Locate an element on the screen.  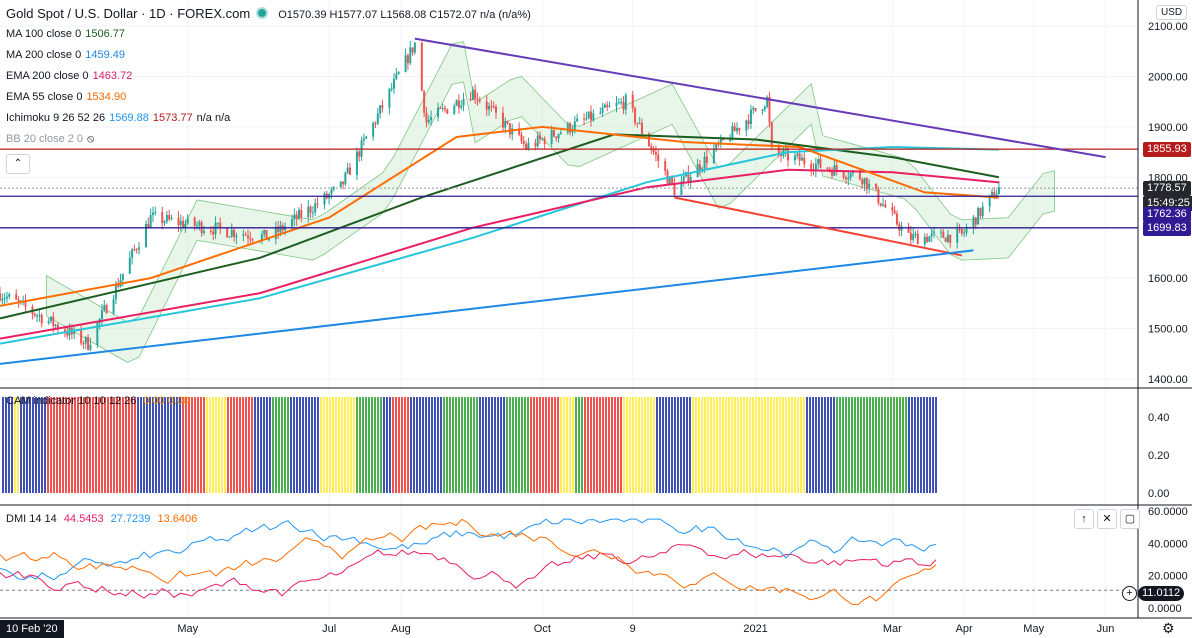
cam-label: CAM indicator 10 10 12 26 is located at coordinates (71, 401).